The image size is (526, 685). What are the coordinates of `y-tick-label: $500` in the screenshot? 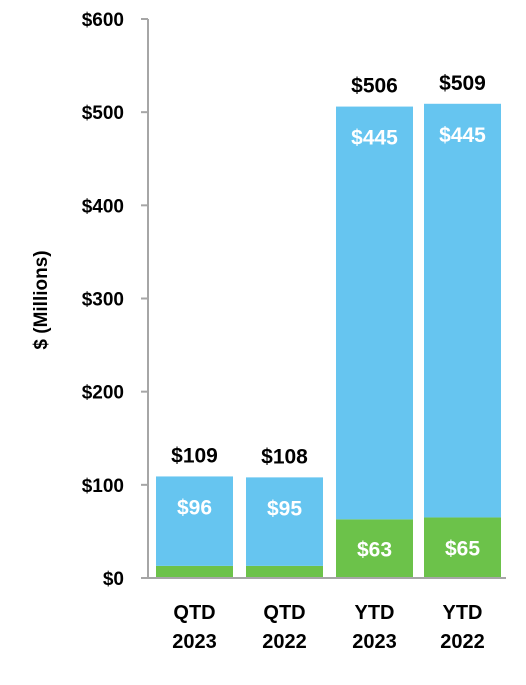 It's located at (103, 113).